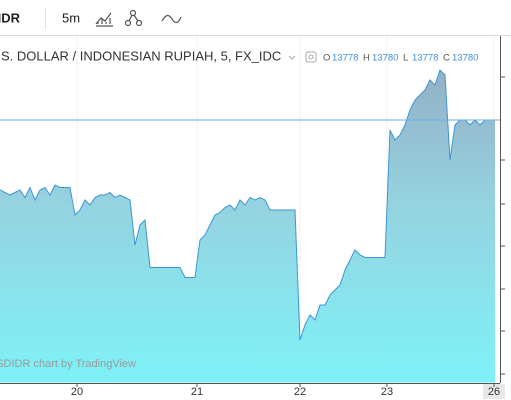 This screenshot has height=400, width=511. Describe the element at coordinates (77, 392) in the screenshot. I see `x-tick-label: 20` at that location.